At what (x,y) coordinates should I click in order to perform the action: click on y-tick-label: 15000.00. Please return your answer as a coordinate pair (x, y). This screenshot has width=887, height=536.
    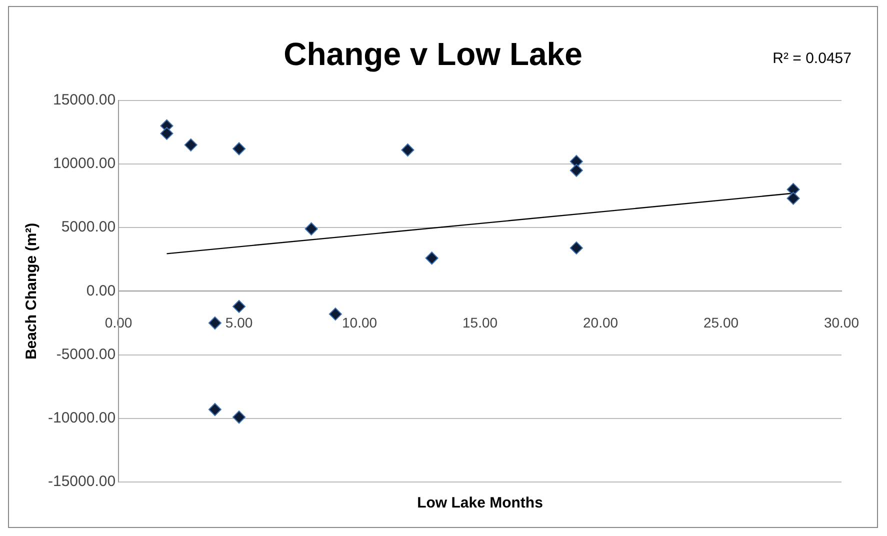
    Looking at the image, I should click on (84, 100).